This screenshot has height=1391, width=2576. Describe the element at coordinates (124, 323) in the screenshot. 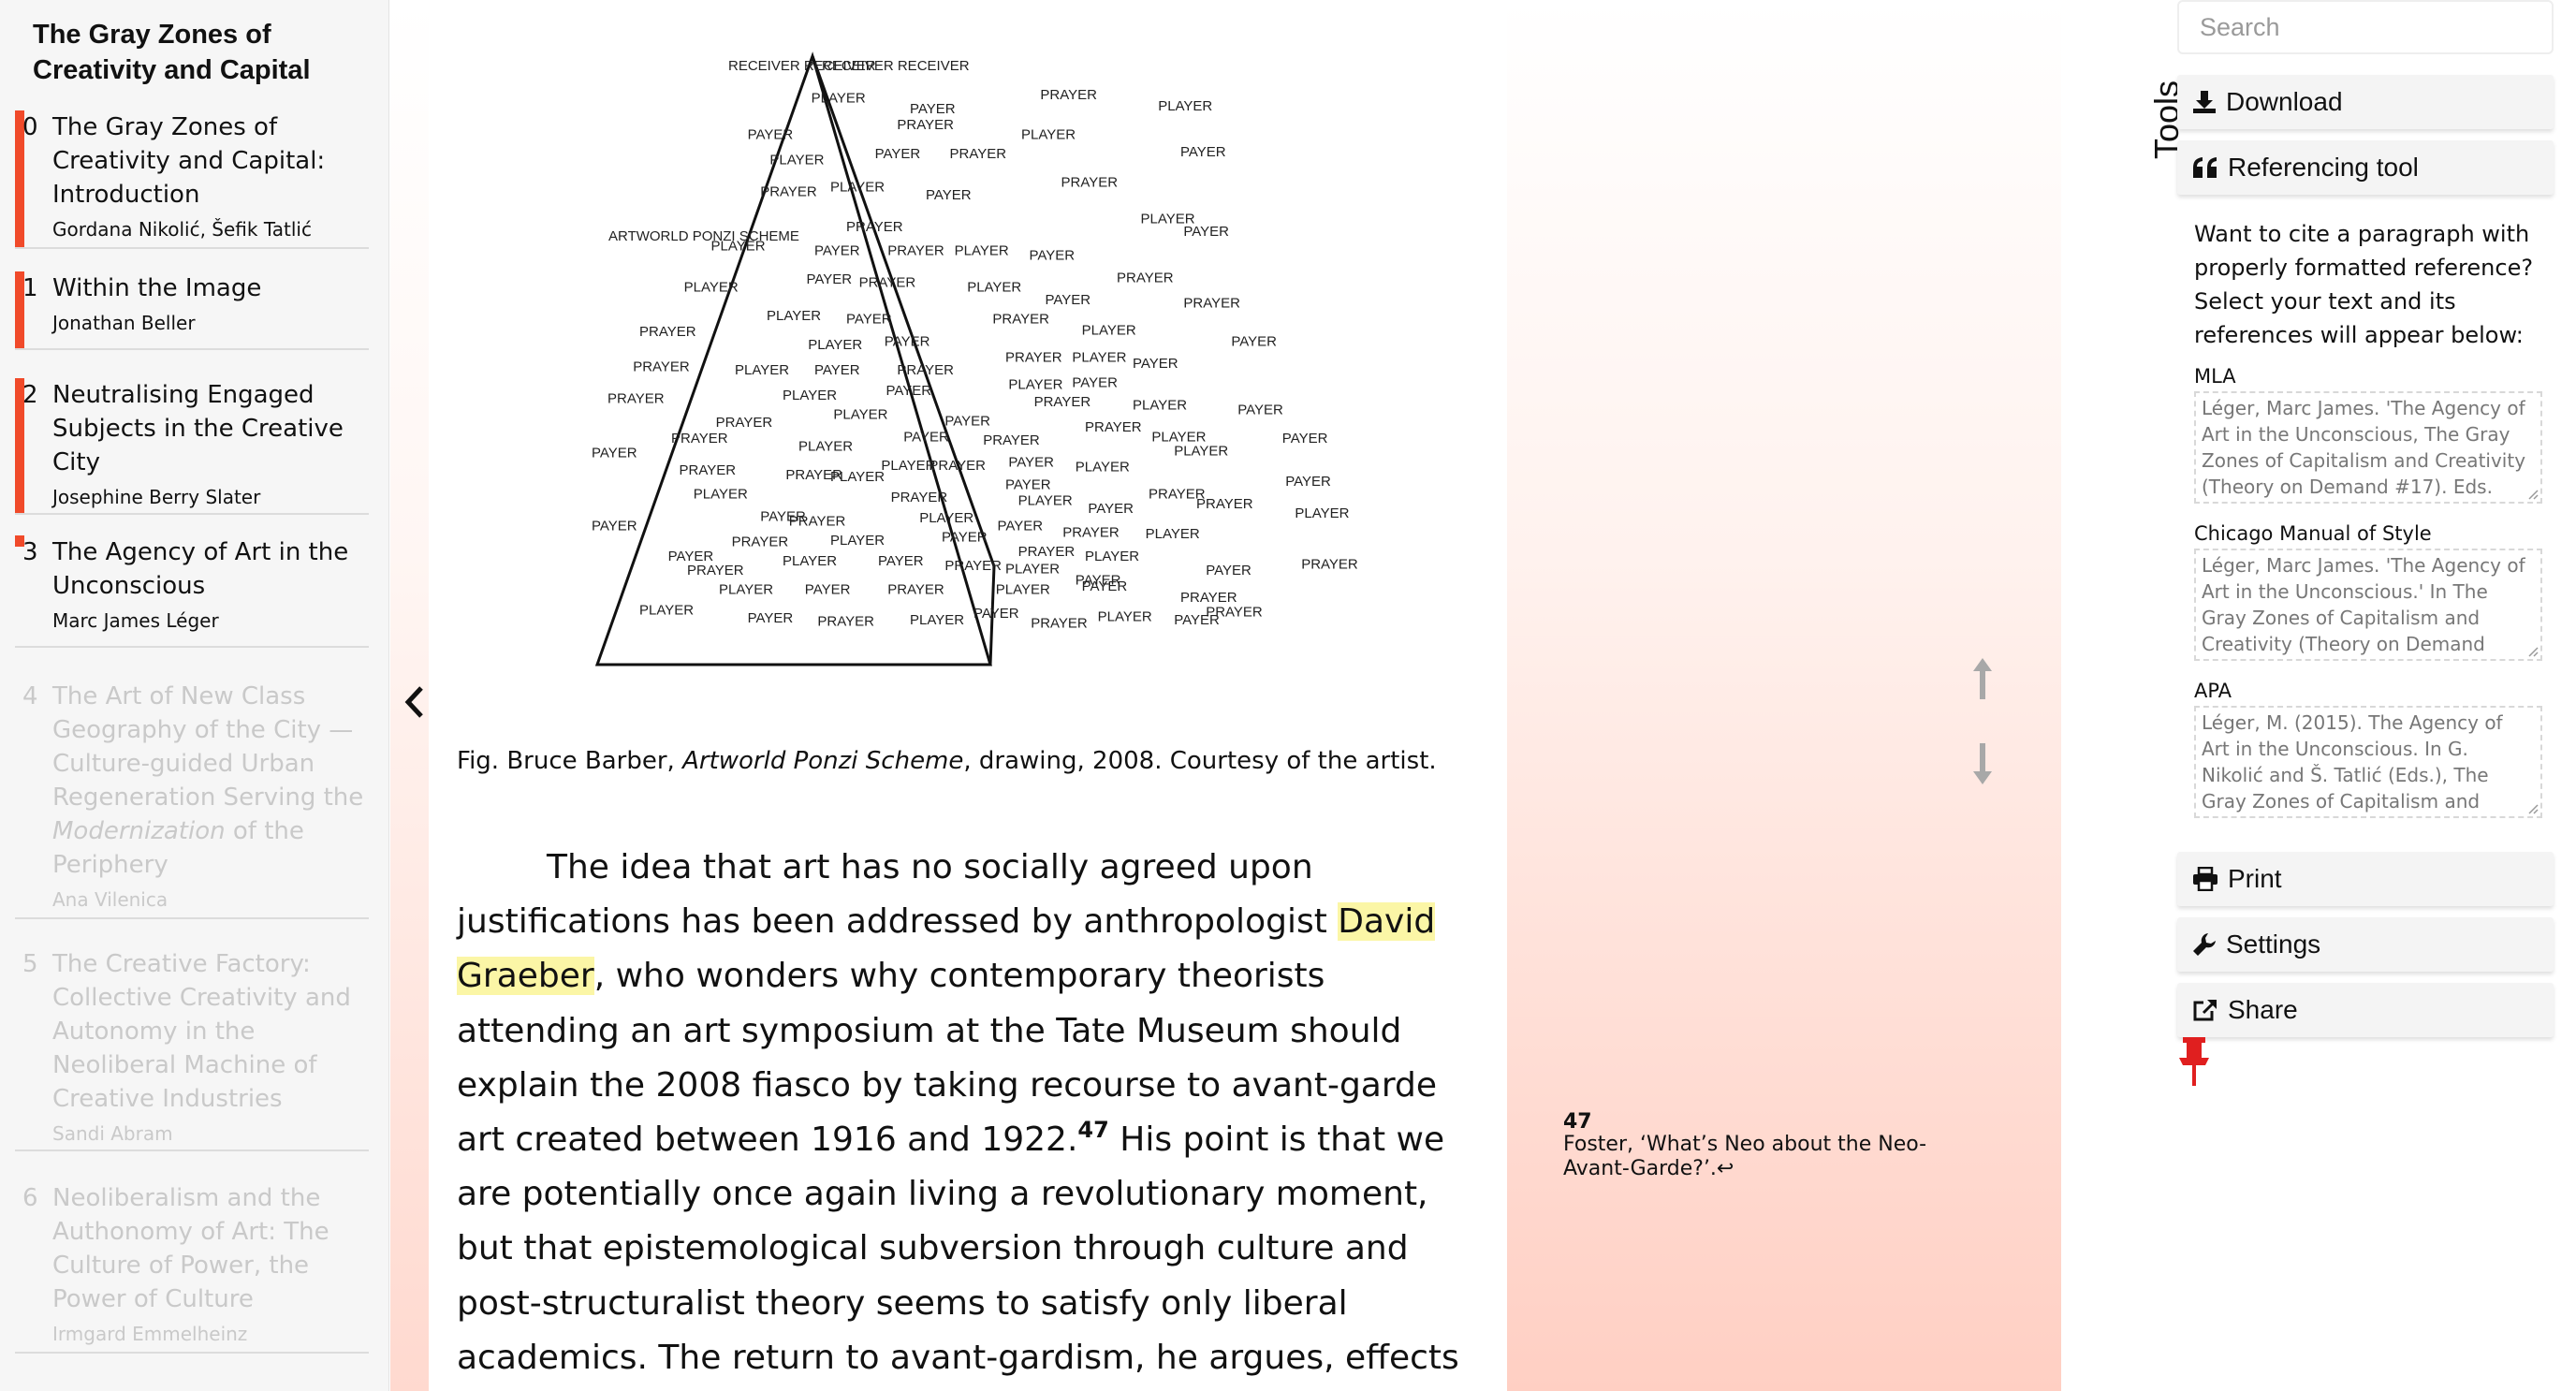

I see `chapter-author: Jonathan Beller` at that location.